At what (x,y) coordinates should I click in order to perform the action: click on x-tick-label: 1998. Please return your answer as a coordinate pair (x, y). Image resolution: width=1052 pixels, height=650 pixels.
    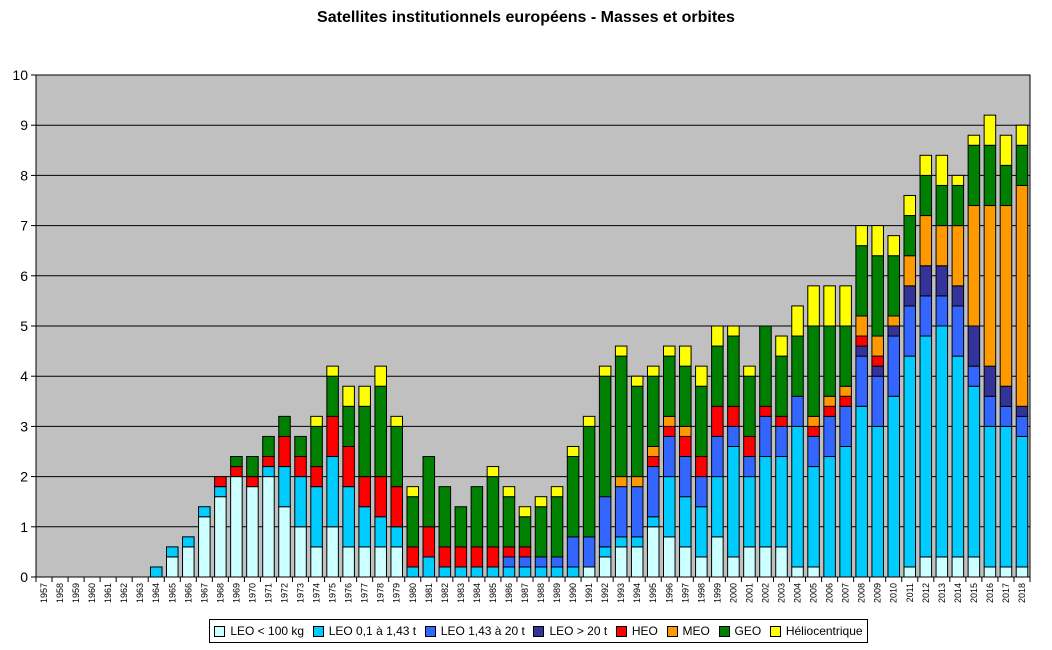
    Looking at the image, I should click on (701, 593).